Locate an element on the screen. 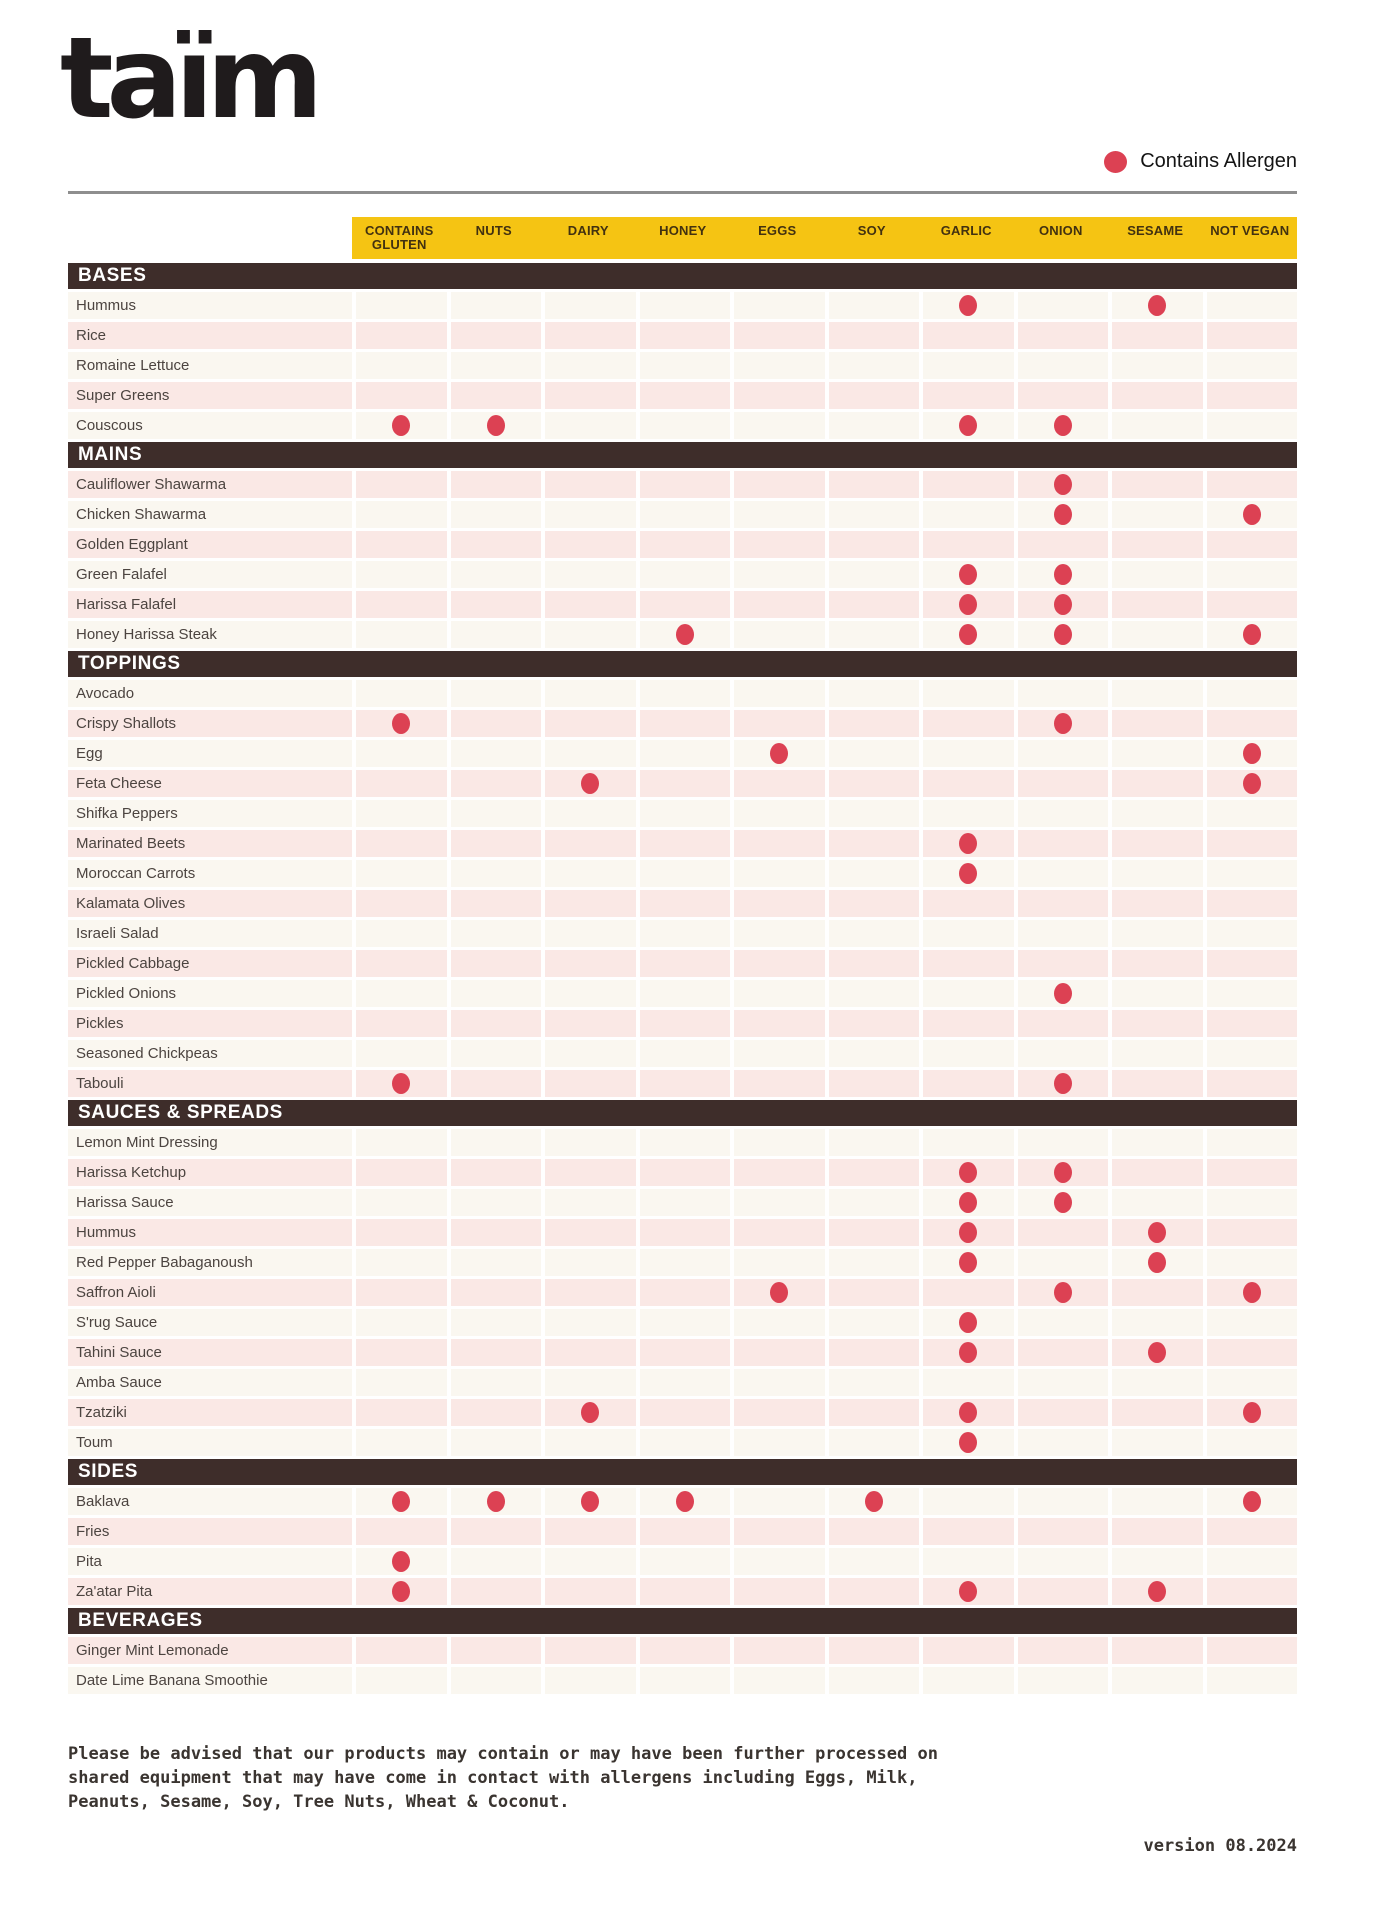 This screenshot has height=1920, width=1378. table-row: Green Falafel is located at coordinates (682, 574).